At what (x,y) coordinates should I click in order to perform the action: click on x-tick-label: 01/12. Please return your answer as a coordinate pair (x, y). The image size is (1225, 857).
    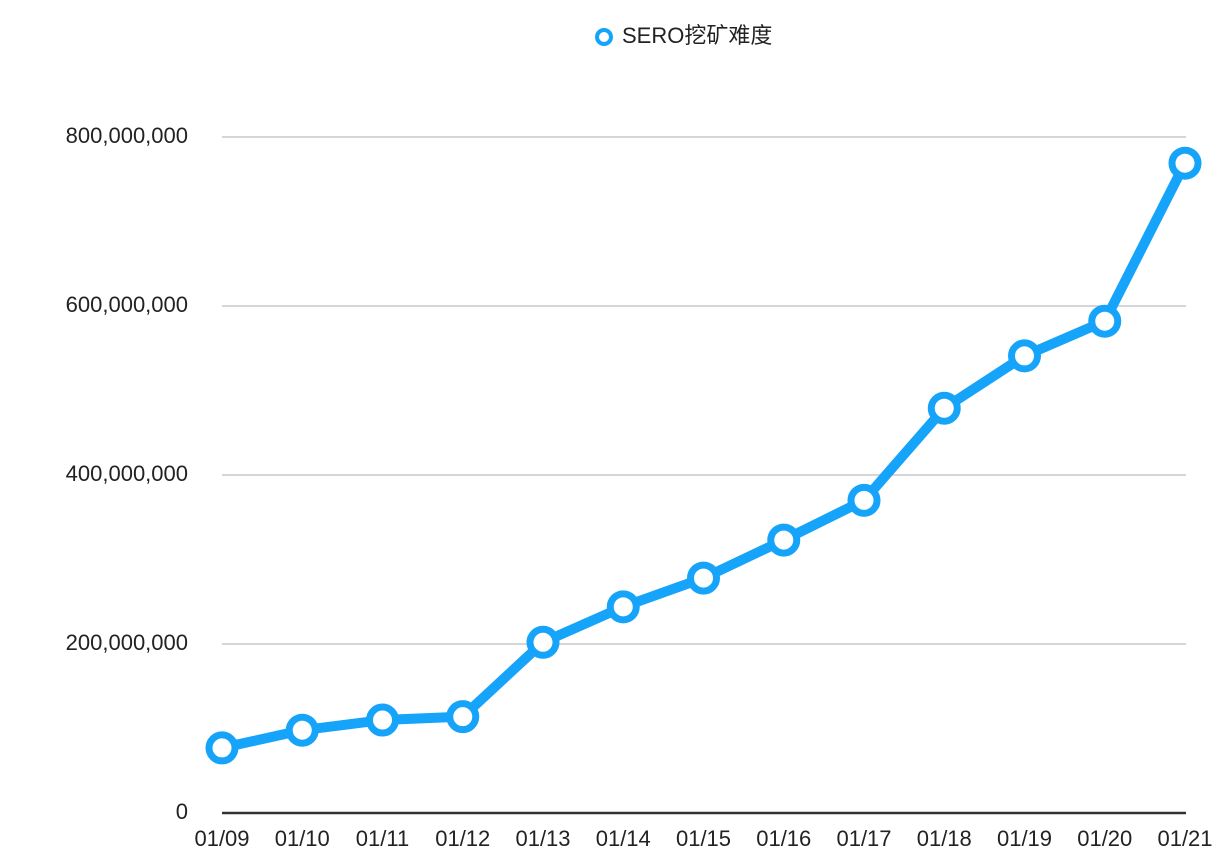
    Looking at the image, I should click on (462, 838).